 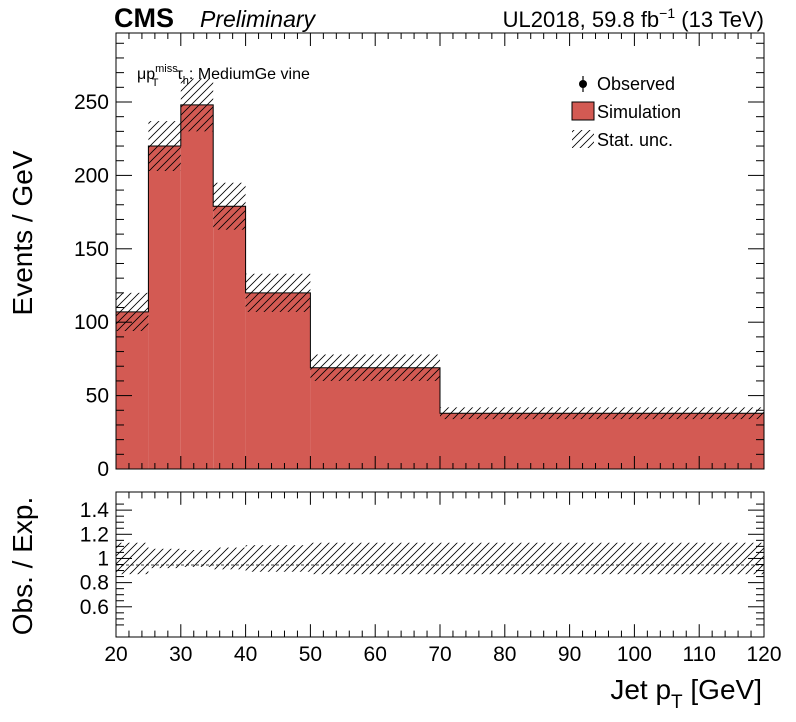 What do you see at coordinates (91, 102) in the screenshot?
I see `main-y-tick-label: 250` at bounding box center [91, 102].